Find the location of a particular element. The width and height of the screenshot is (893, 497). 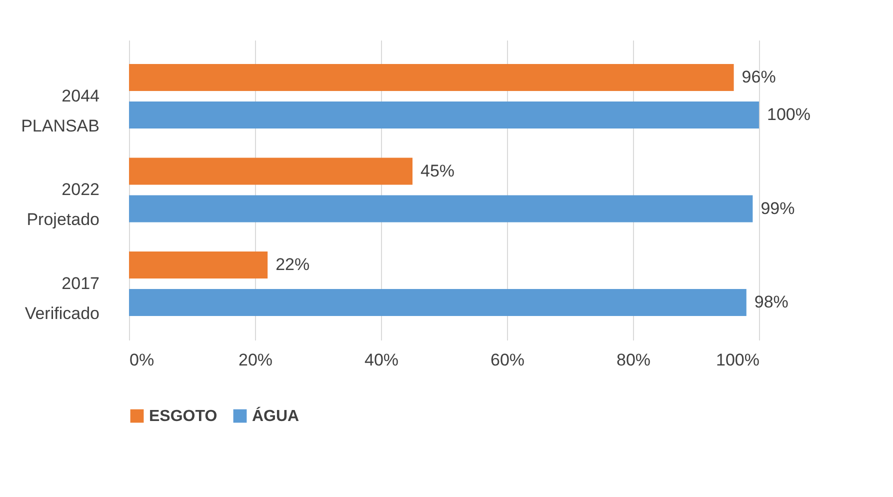

x-tick-label: 0% is located at coordinates (142, 360).